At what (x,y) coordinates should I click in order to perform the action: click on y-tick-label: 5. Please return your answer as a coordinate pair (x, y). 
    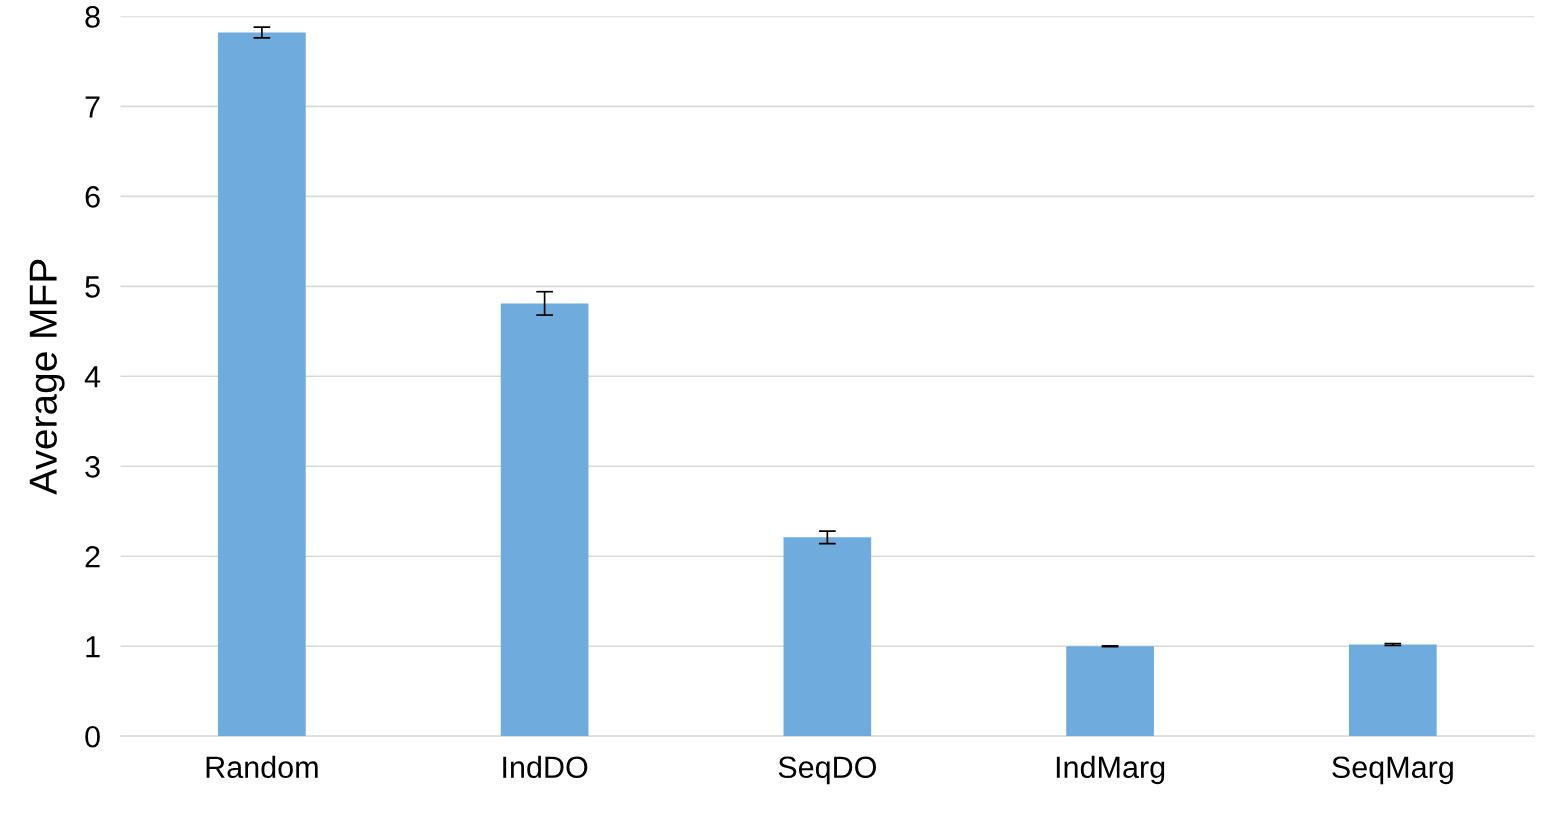
    Looking at the image, I should click on (92, 287).